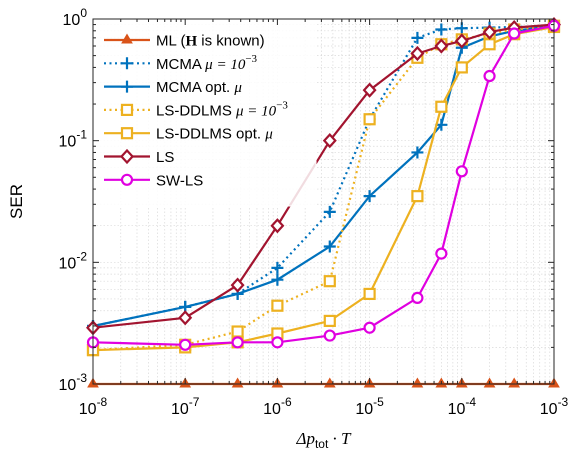 The height and width of the screenshot is (455, 576). I want to click on legend-label-text: SW-LS, so click(179, 180).